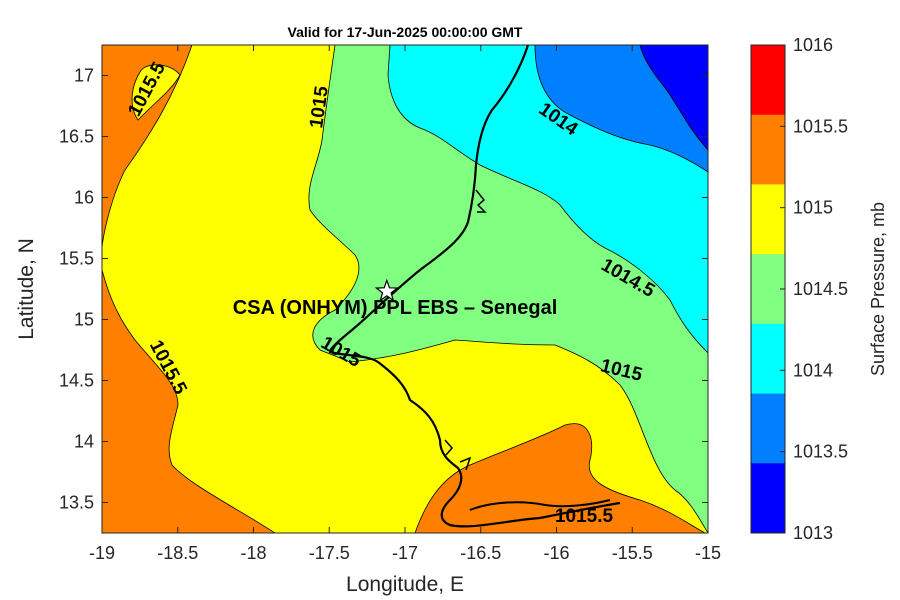 Image resolution: width=900 pixels, height=600 pixels. What do you see at coordinates (465, 330) in the screenshot?
I see `border-squiggle` at bounding box center [465, 330].